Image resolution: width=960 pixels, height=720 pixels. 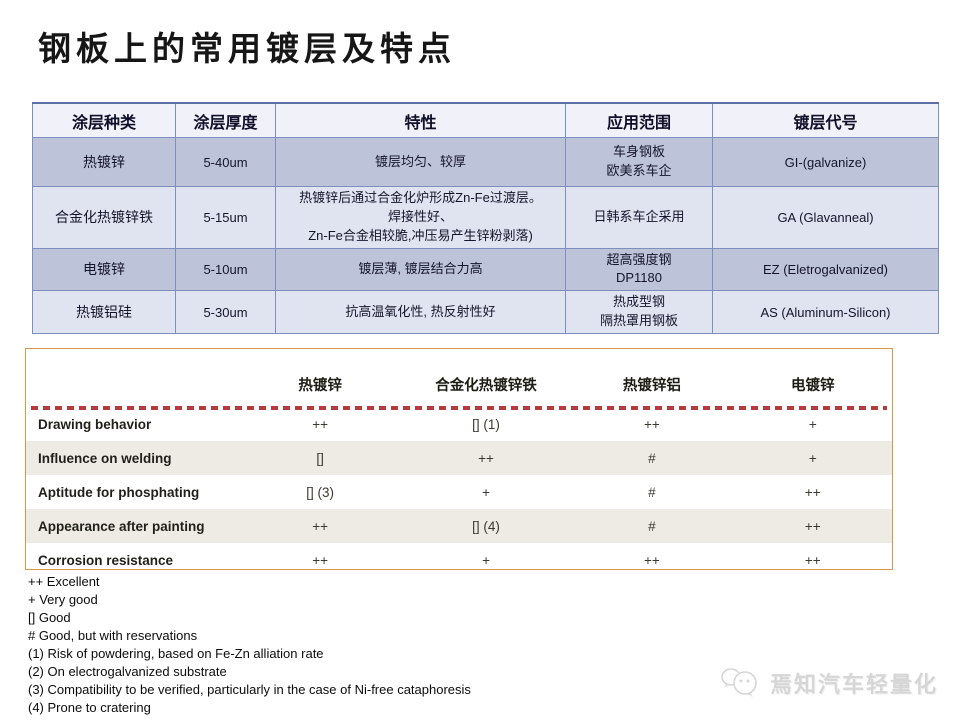 I want to click on row-label: Influence on welding, so click(x=132, y=458).